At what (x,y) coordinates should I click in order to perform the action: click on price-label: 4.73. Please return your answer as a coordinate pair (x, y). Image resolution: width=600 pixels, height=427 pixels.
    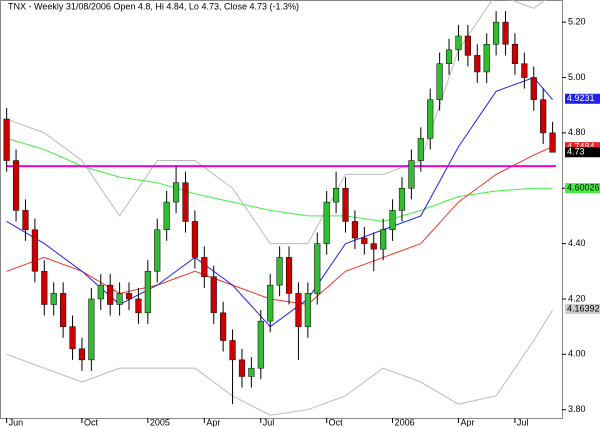
    Looking at the image, I should click on (576, 152).